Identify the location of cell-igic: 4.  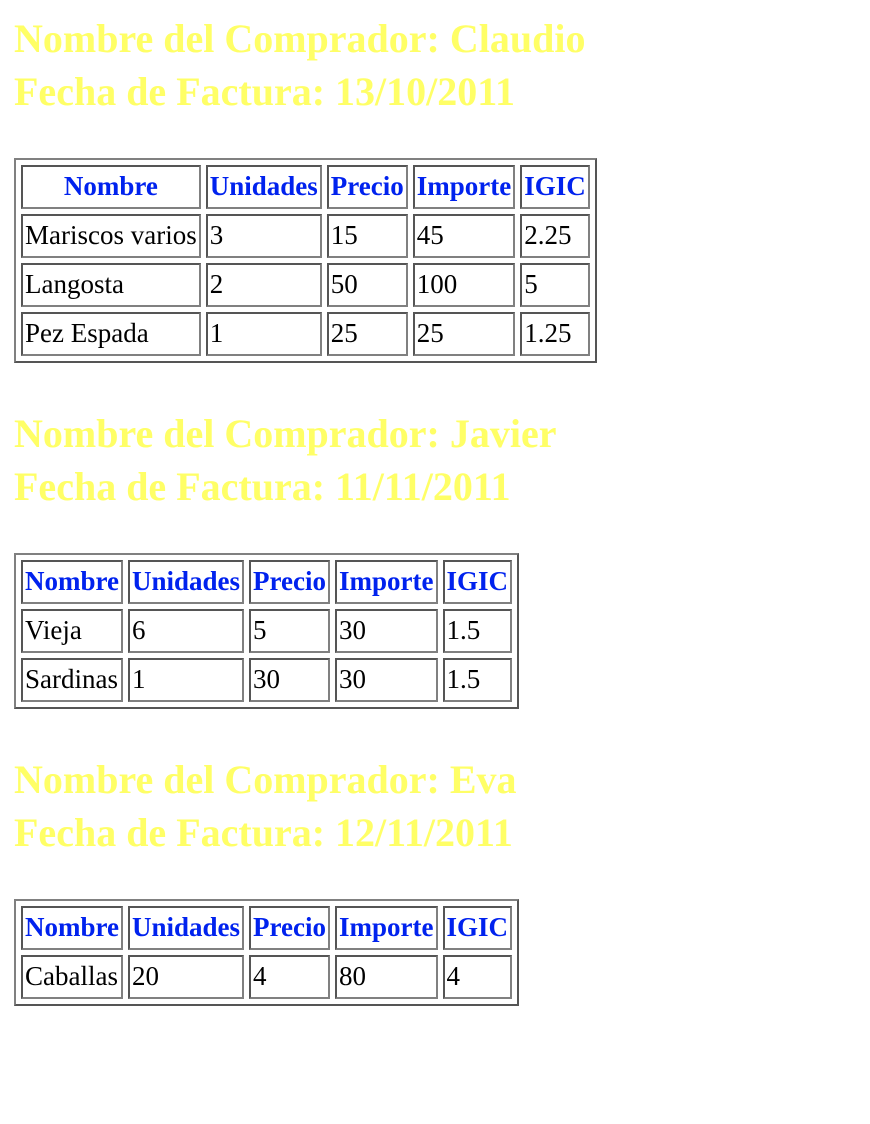
(477, 977).